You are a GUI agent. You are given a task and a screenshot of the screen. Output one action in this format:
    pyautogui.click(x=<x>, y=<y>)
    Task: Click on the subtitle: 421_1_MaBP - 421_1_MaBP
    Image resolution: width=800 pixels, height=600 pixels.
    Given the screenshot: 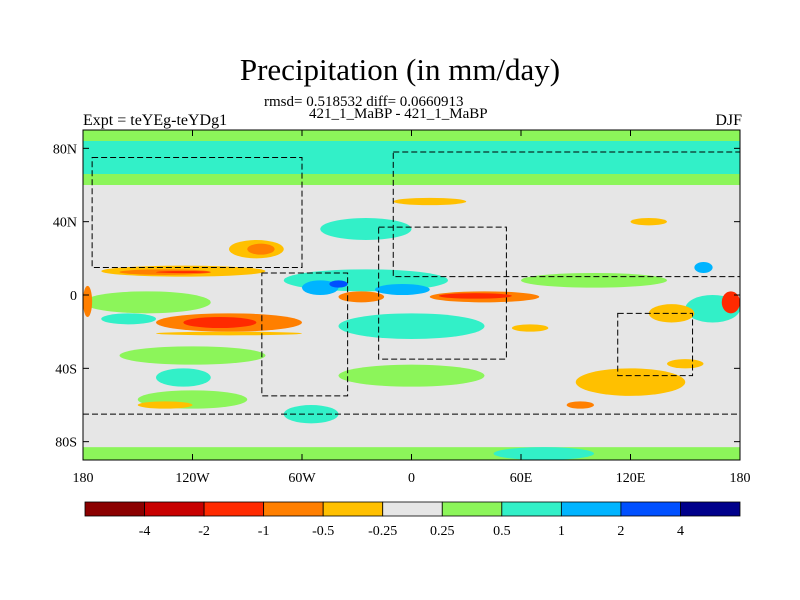 What is the action you would take?
    pyautogui.click(x=398, y=114)
    